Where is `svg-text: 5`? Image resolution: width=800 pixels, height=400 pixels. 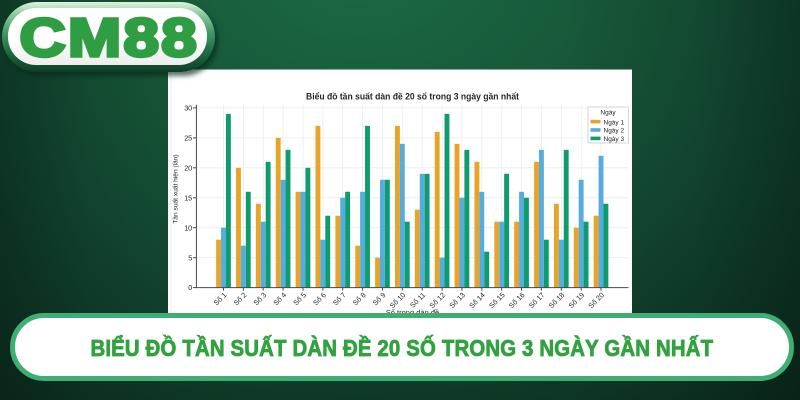 svg-text: 5 is located at coordinates (190, 257).